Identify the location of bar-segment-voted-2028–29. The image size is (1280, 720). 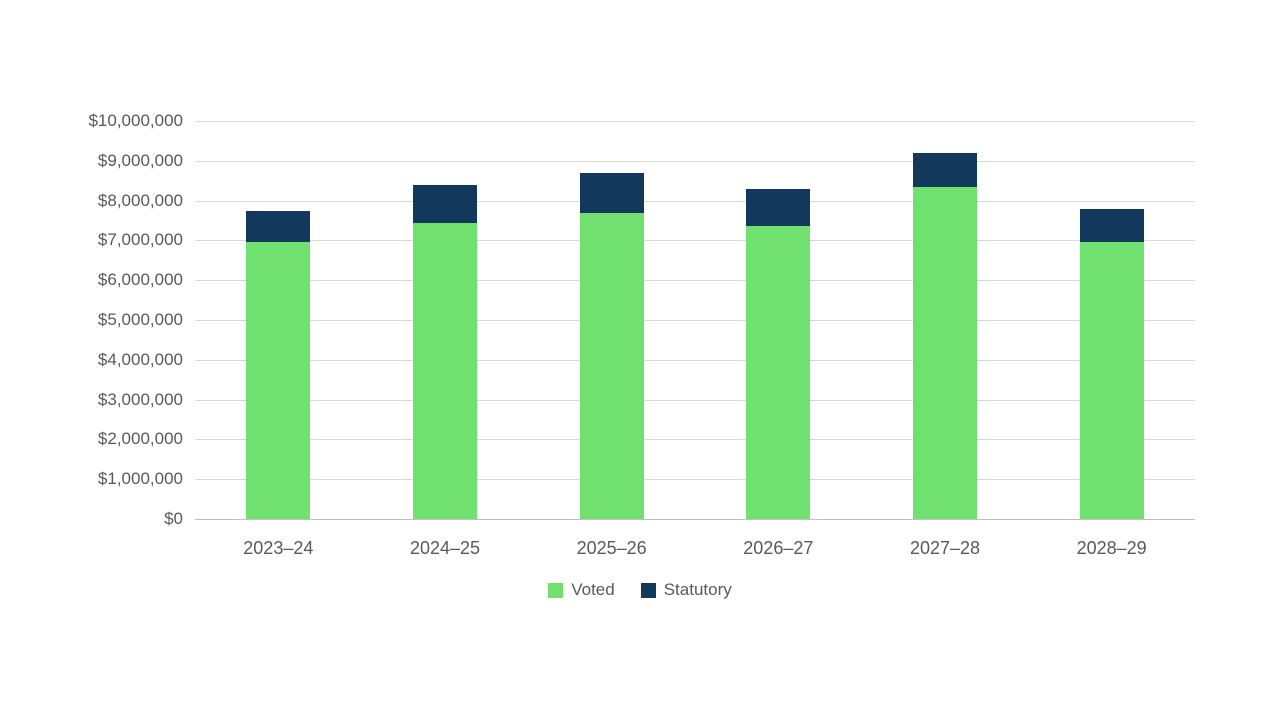
(1111, 380).